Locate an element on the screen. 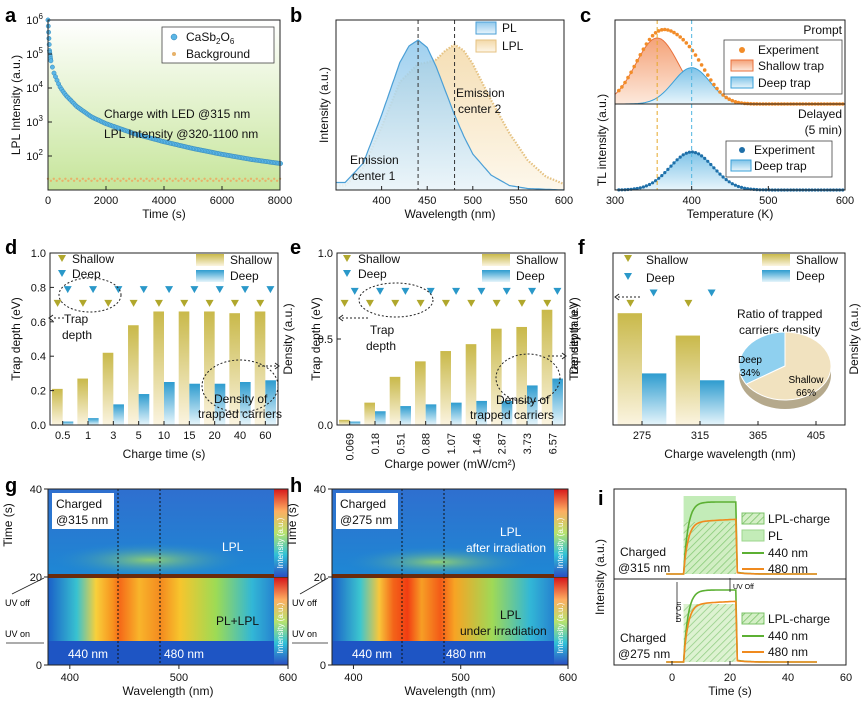 This screenshot has width=865, height=709. x-tick-label: 0.5 is located at coordinates (62, 436).